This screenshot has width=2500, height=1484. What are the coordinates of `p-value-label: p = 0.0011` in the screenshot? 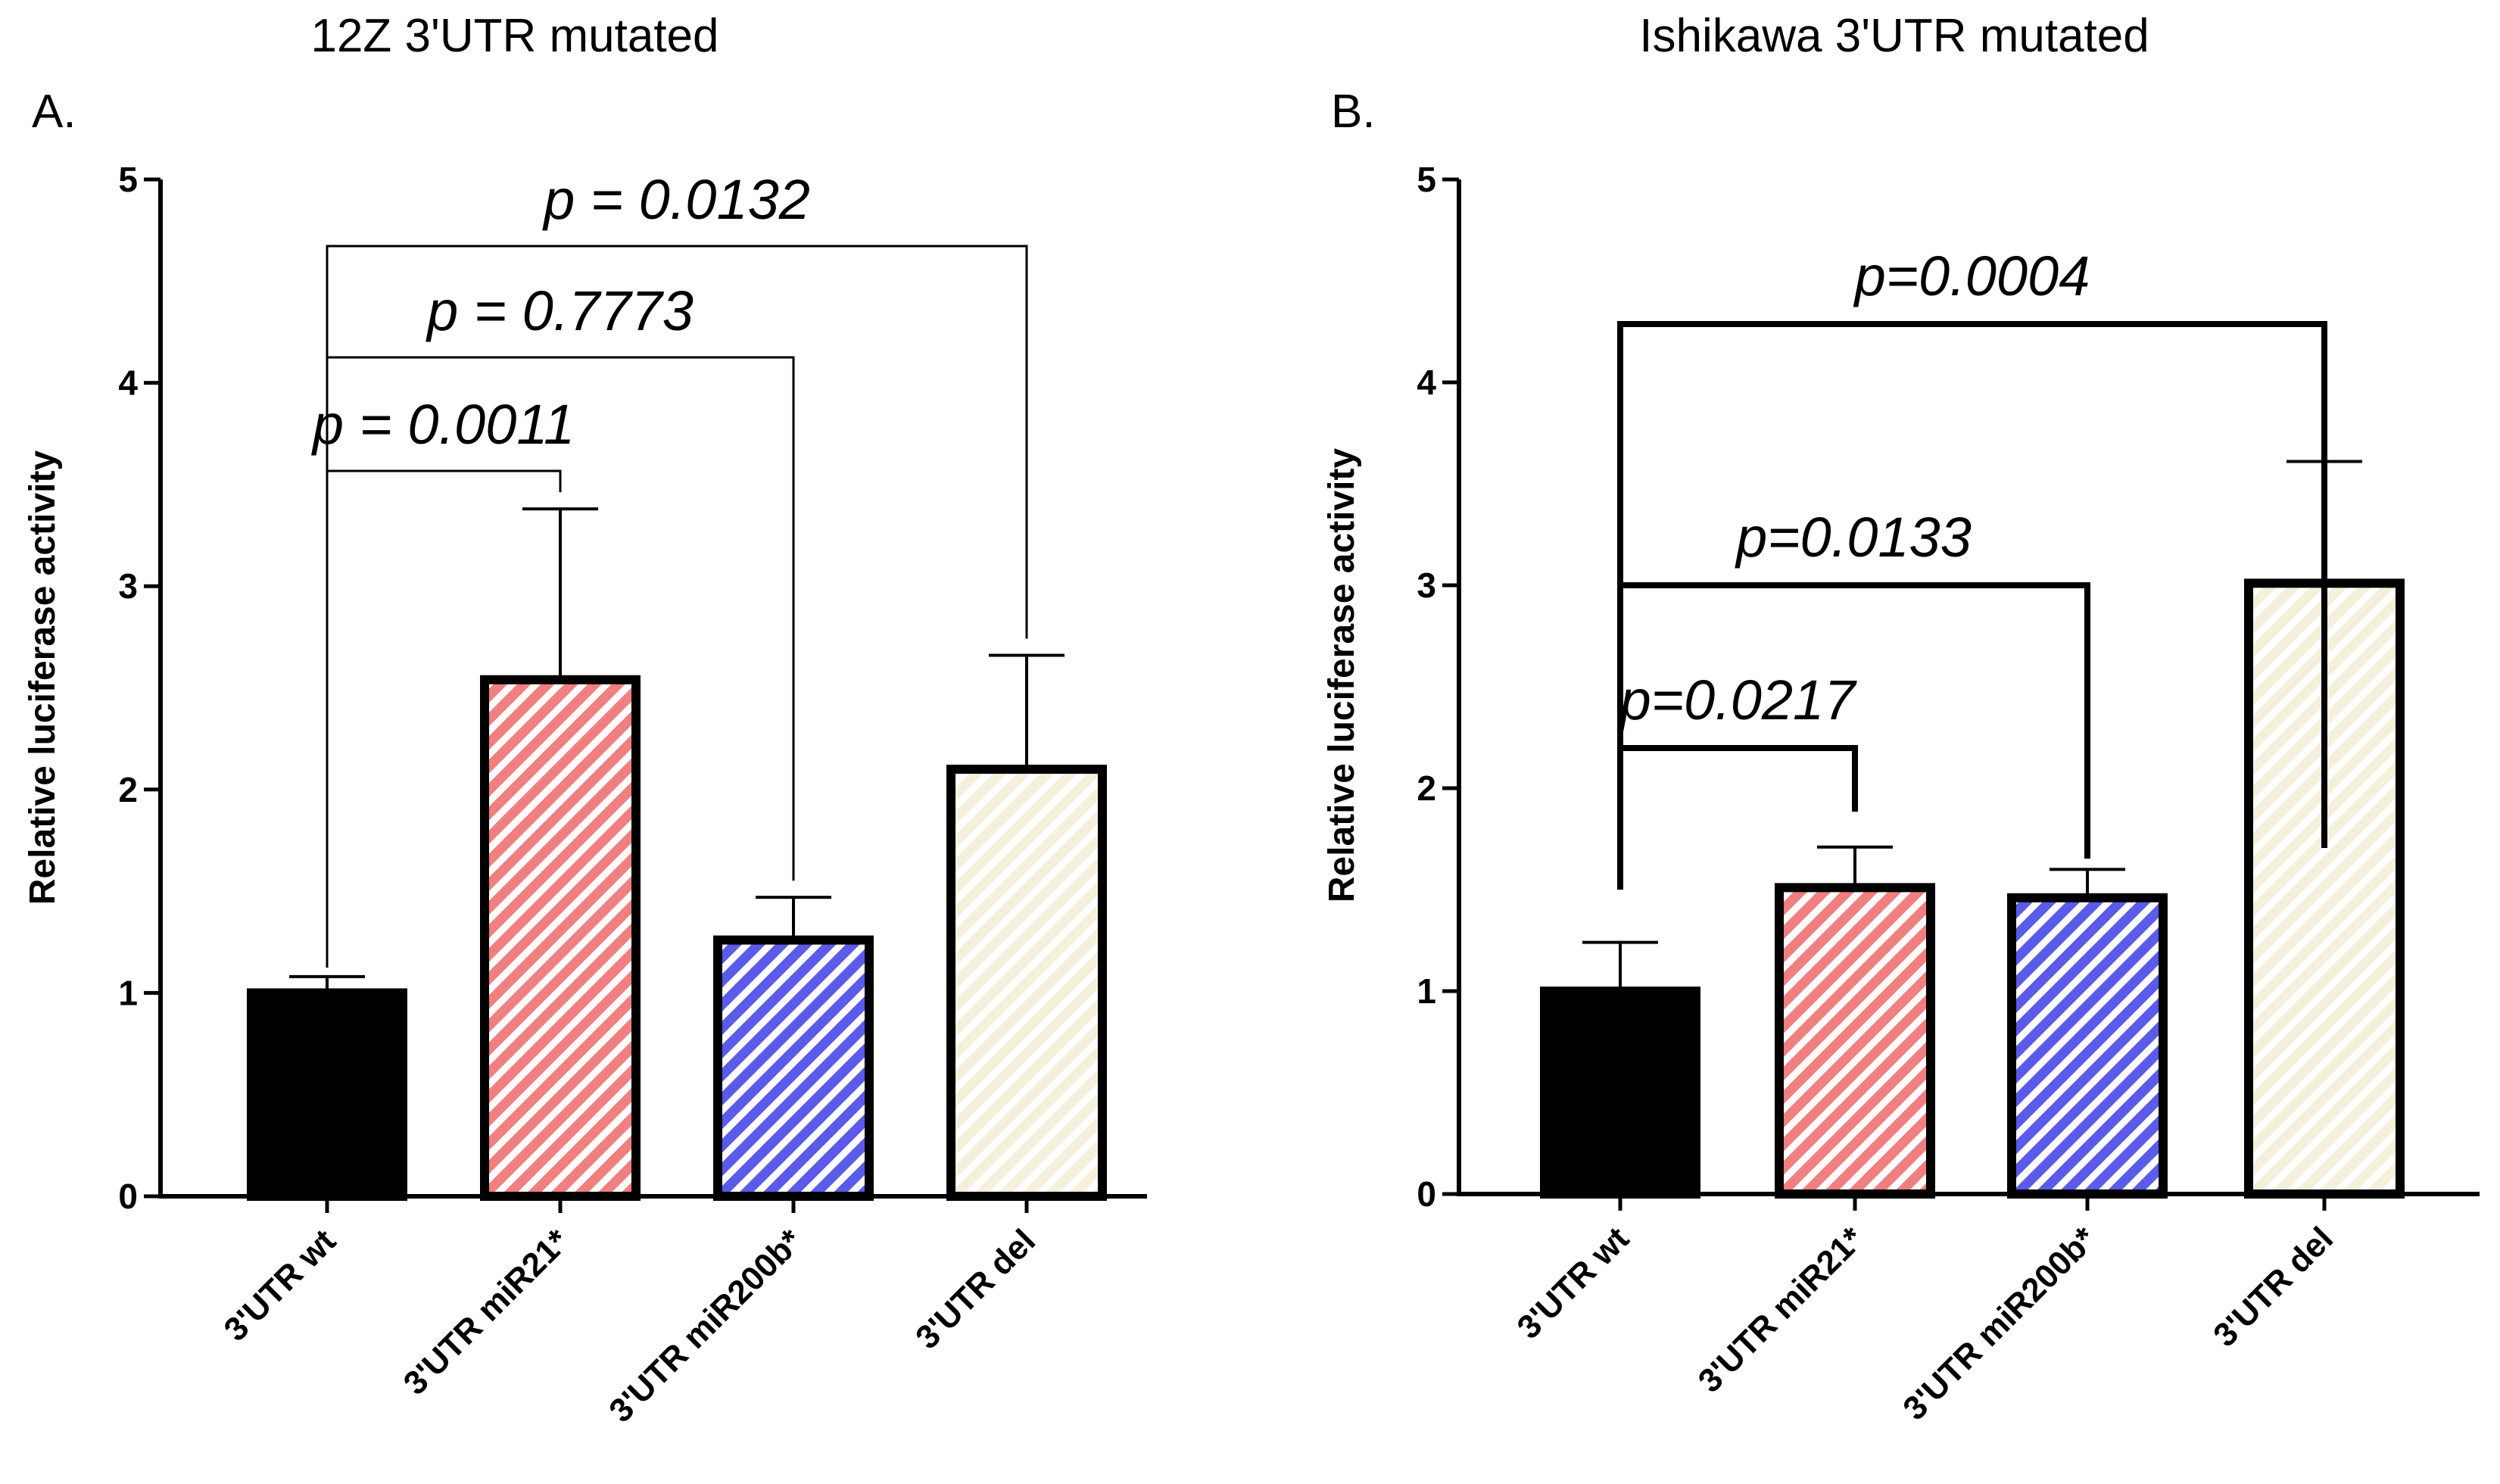 It's located at (443, 424).